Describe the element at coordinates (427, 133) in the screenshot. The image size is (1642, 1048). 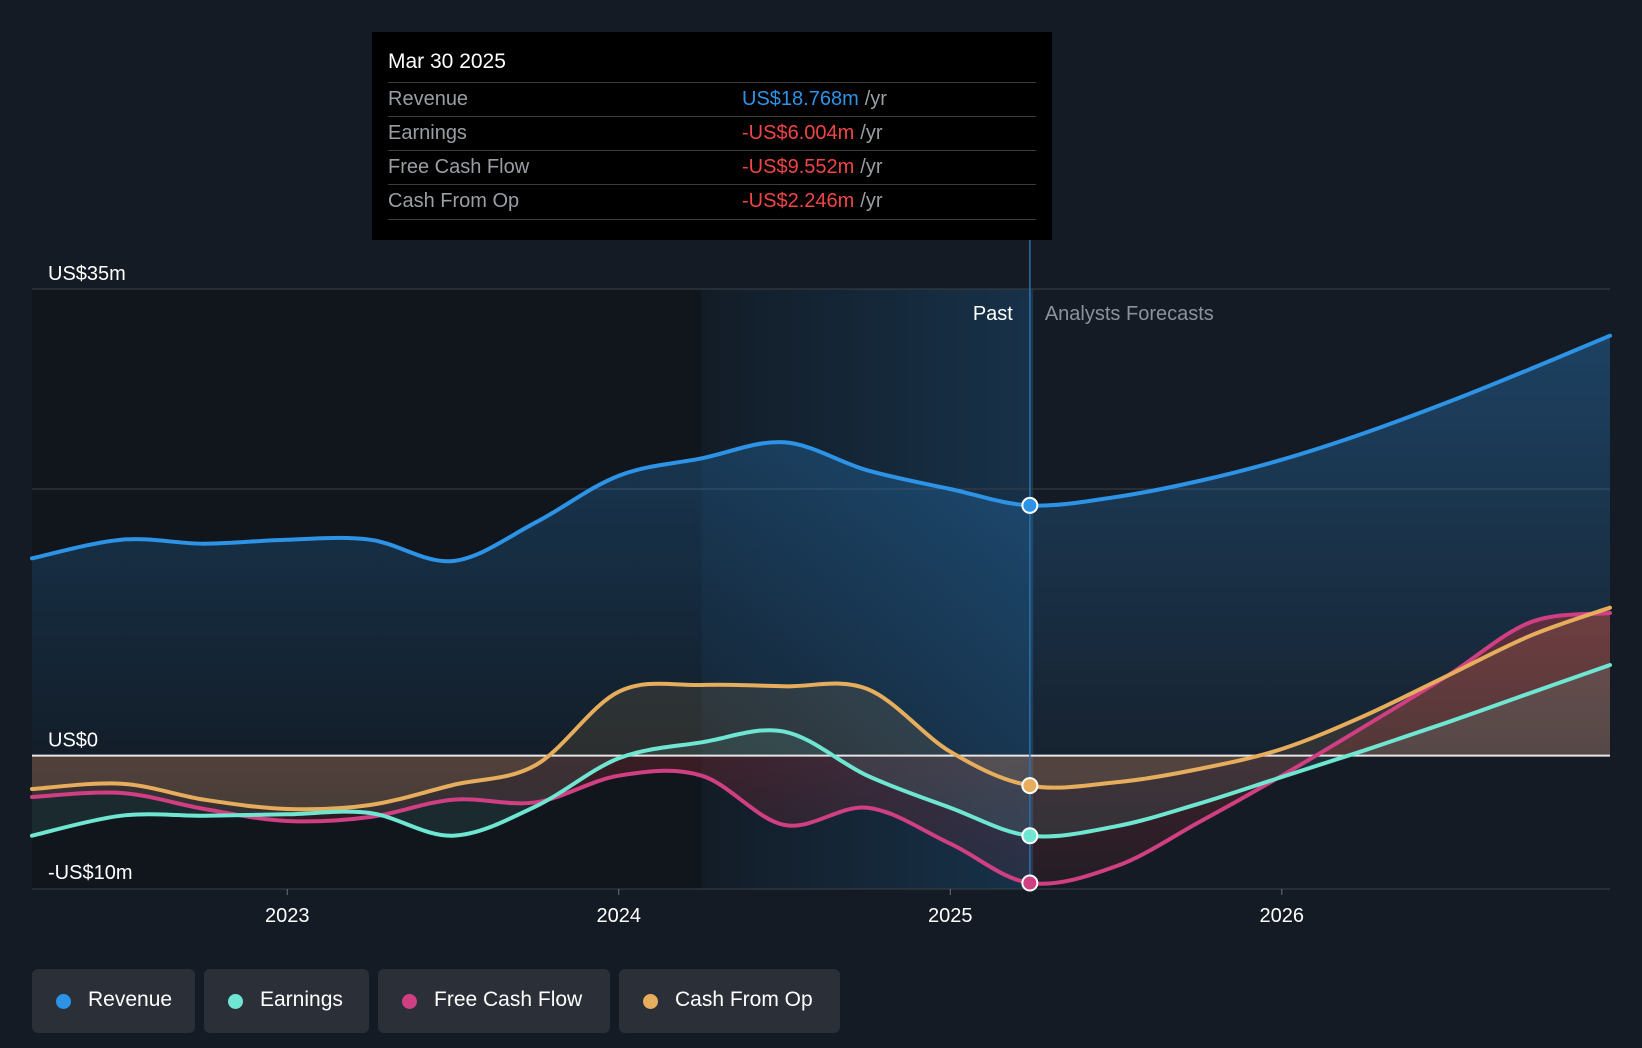
I see `tooltip-label: Earnings` at that location.